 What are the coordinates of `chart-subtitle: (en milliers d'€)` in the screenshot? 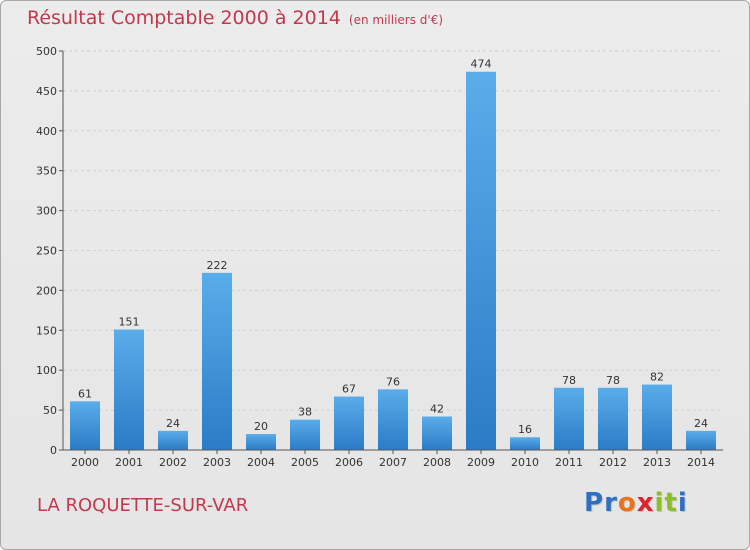 It's located at (396, 20).